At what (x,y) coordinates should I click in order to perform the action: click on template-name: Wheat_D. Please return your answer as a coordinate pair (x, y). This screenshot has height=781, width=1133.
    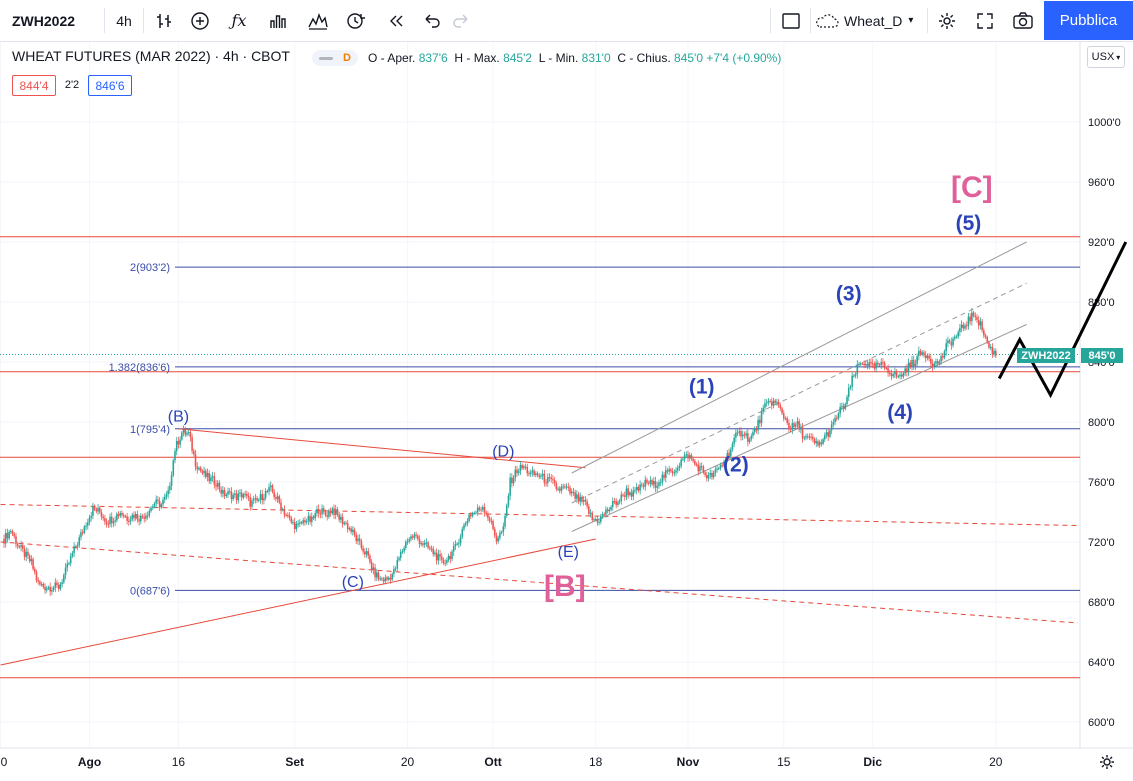
    Looking at the image, I should click on (873, 20).